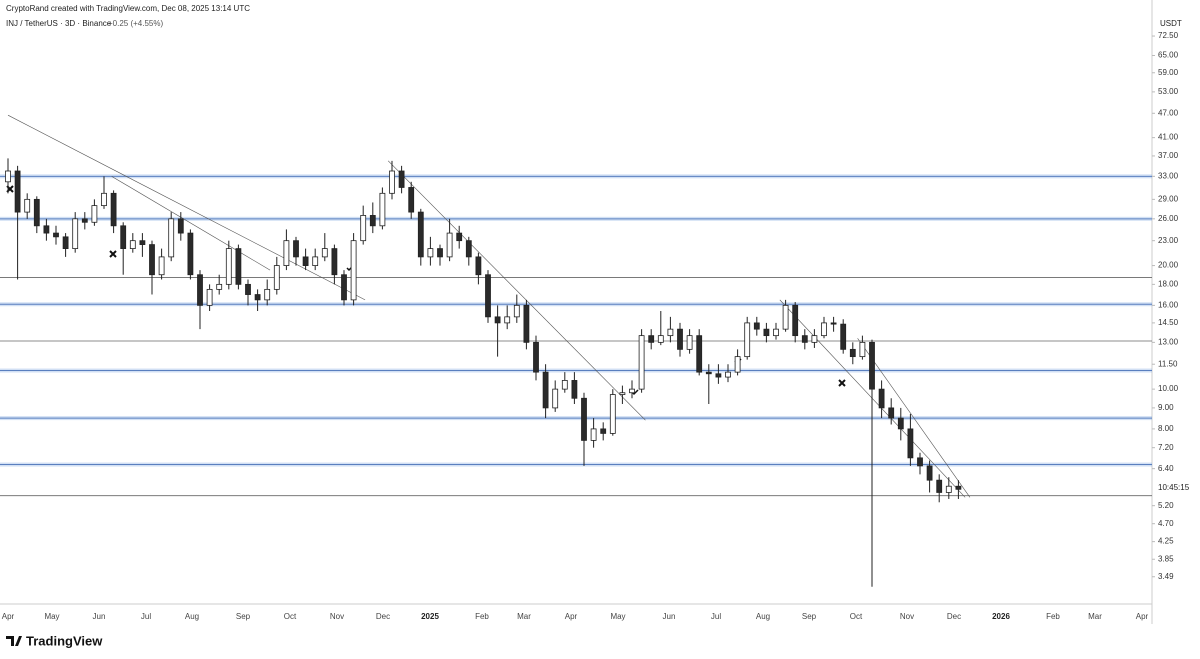  Describe the element at coordinates (243, 616) in the screenshot. I see `x-tick-label: Sep` at that location.